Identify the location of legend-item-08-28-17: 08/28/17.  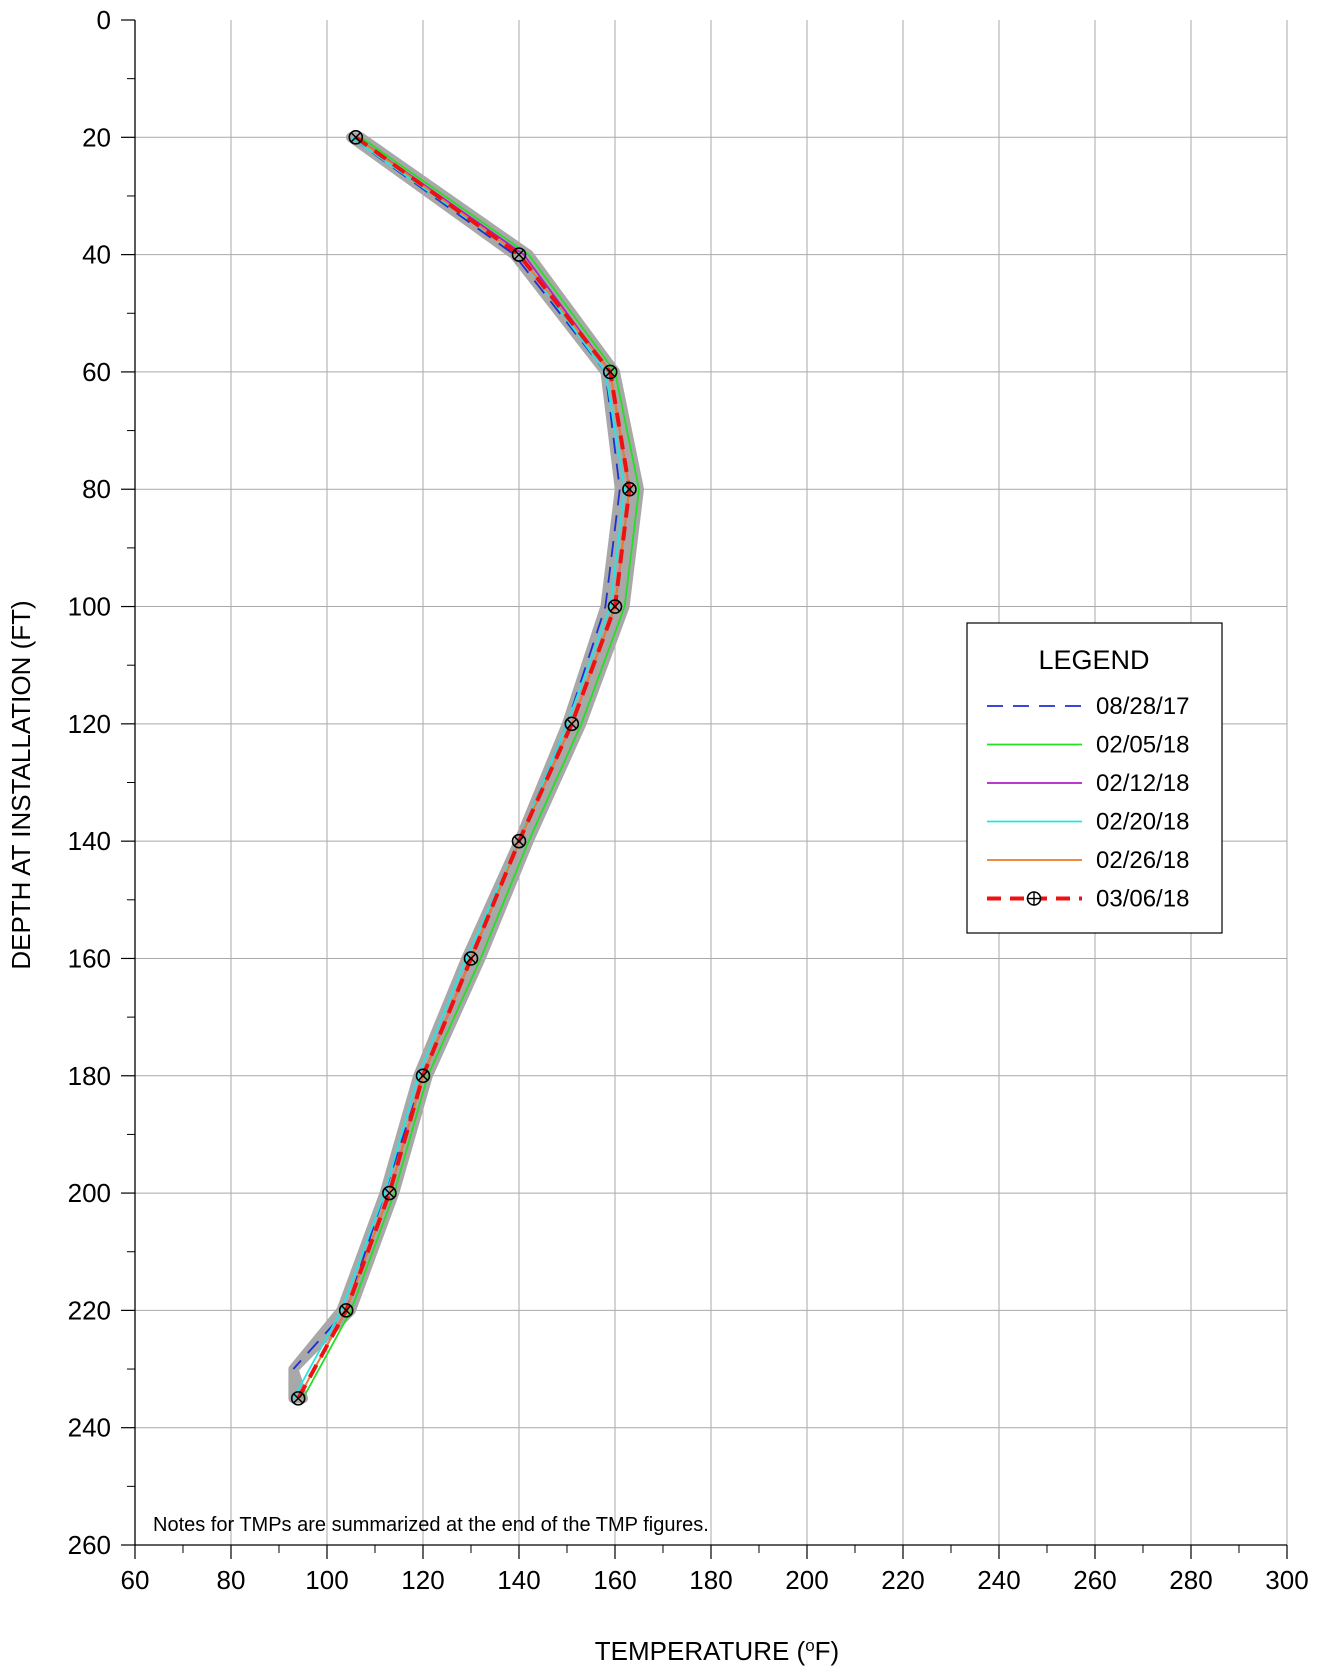
(1088, 706).